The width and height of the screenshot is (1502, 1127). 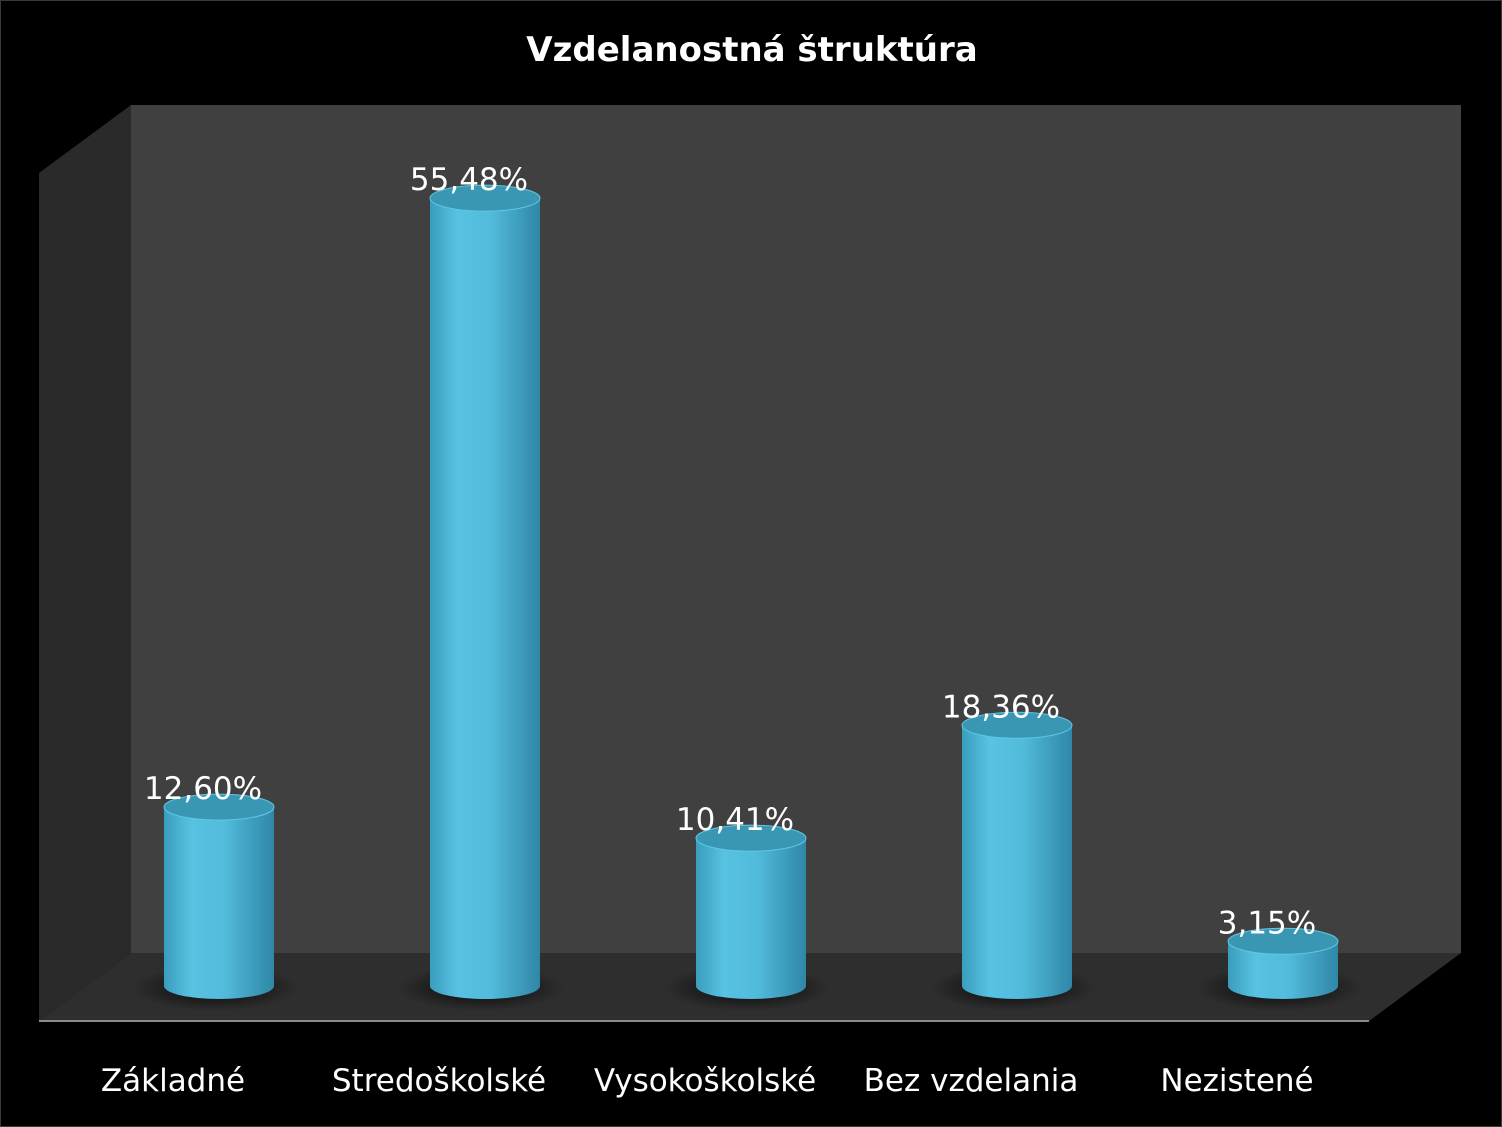 I want to click on data-label: 18,36%, so click(x=1001, y=707).